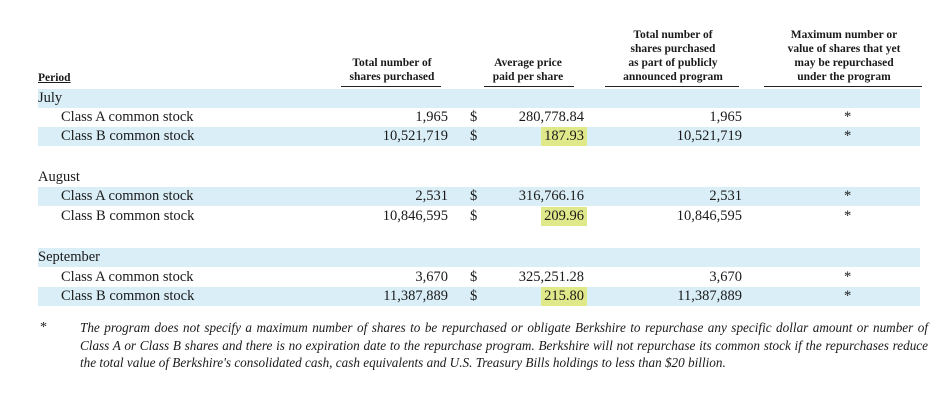  Describe the element at coordinates (528, 63) in the screenshot. I see `header-line: Average price` at that location.